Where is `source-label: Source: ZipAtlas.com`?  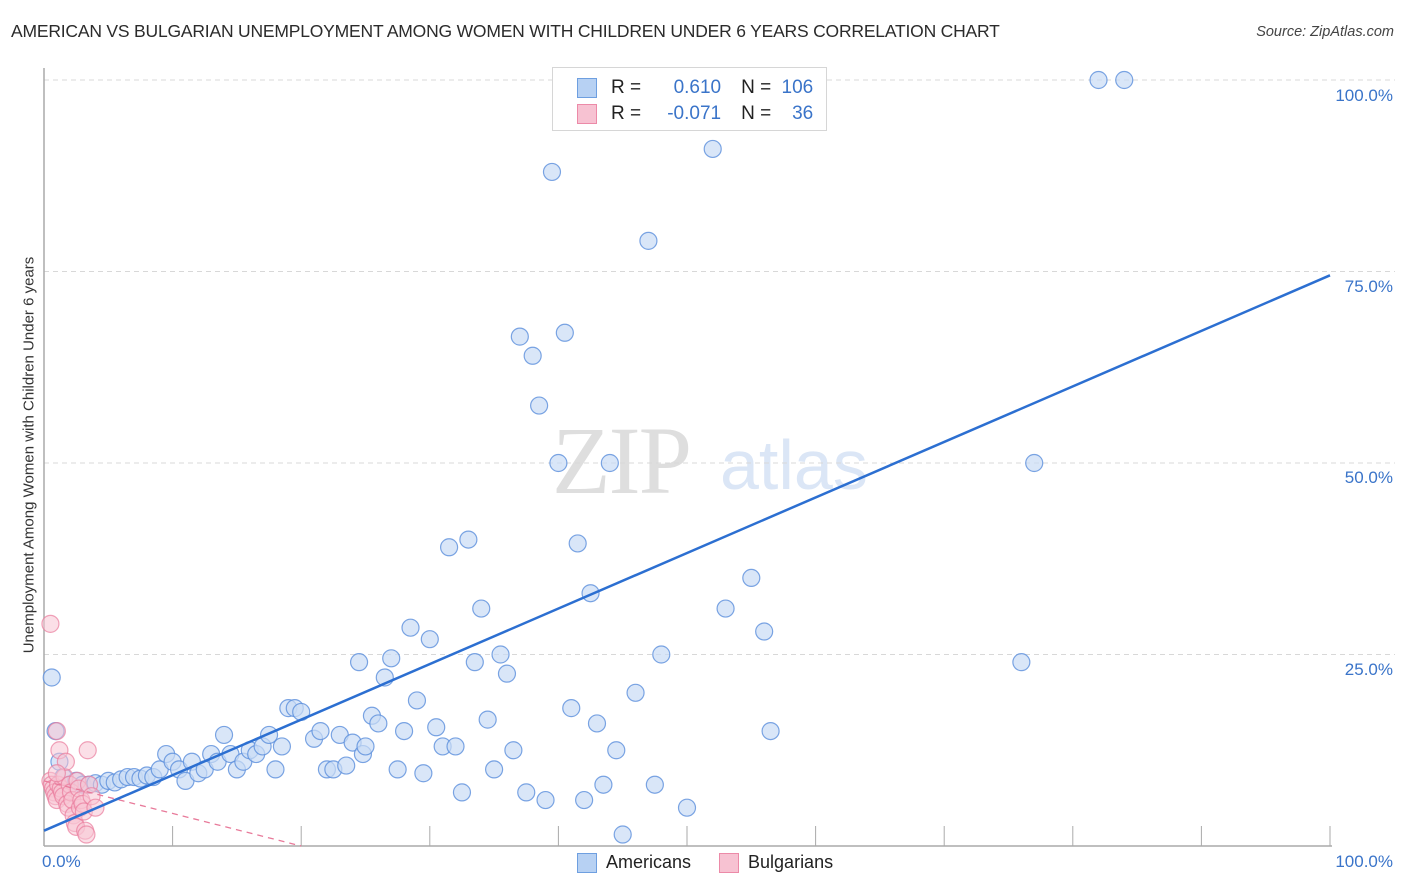
source-label: Source: ZipAtlas.com is located at coordinates (1325, 32).